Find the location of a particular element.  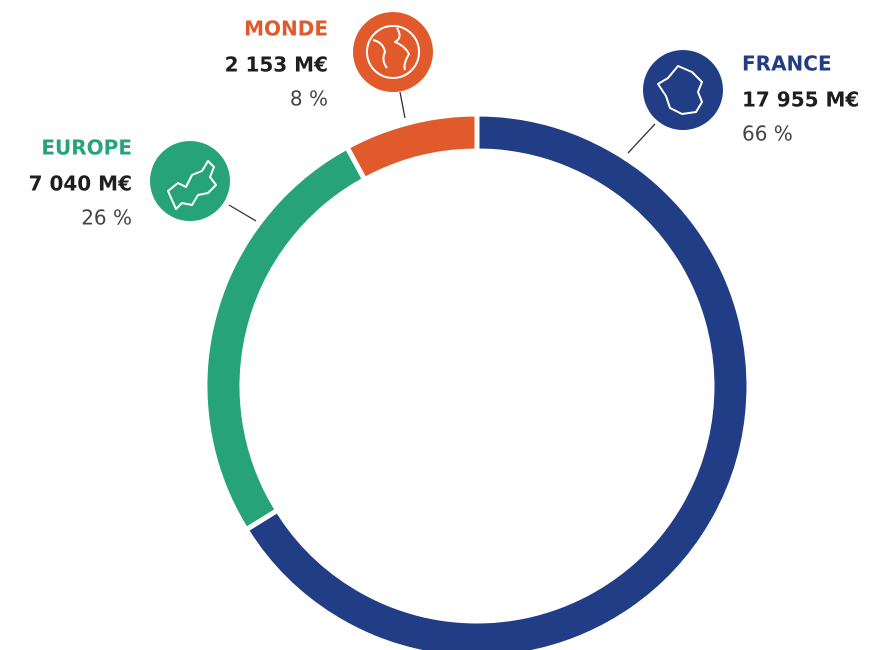

globe is located at coordinates (393, 52).